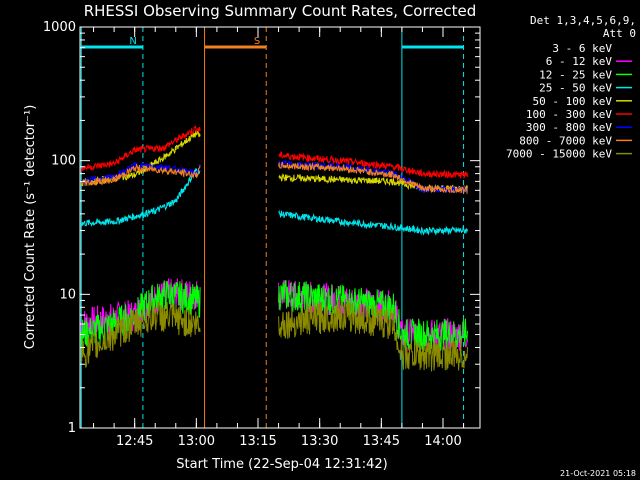 This screenshot has height=480, width=640. I want to click on x-tick-label: 13:30, so click(319, 441).